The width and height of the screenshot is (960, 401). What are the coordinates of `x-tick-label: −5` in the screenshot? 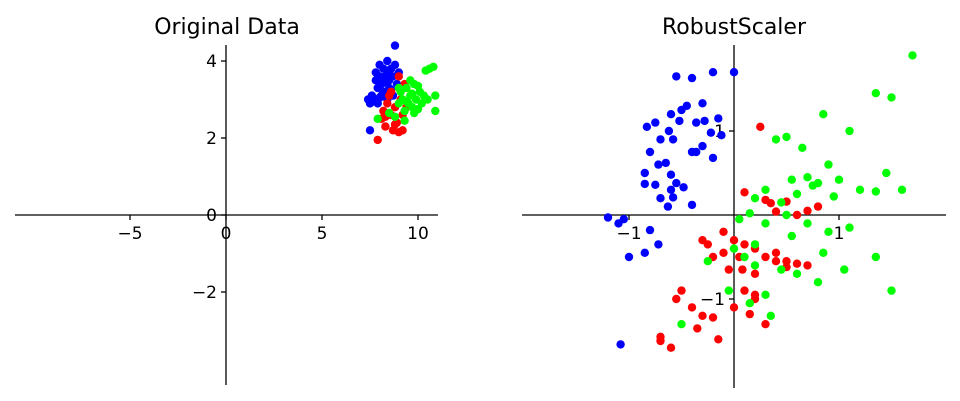 It's located at (129, 234).